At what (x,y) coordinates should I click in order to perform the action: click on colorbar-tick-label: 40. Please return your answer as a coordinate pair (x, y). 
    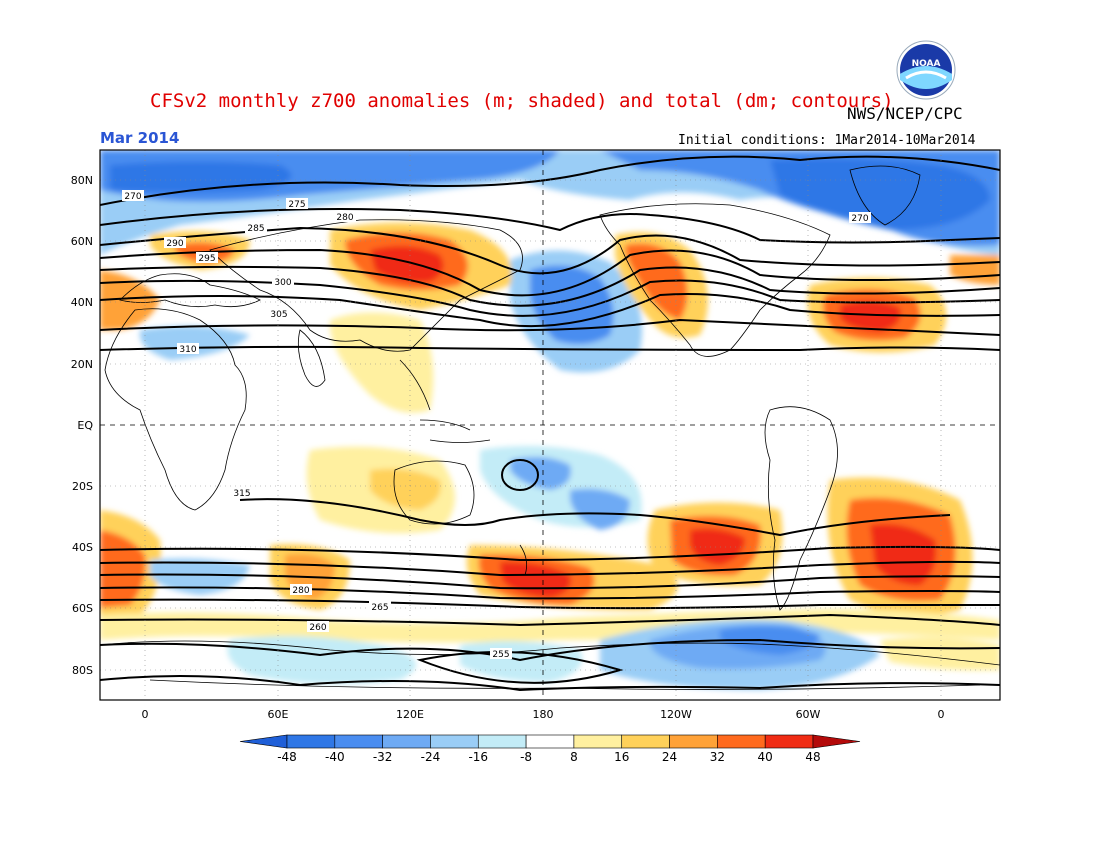
    Looking at the image, I should click on (765, 757).